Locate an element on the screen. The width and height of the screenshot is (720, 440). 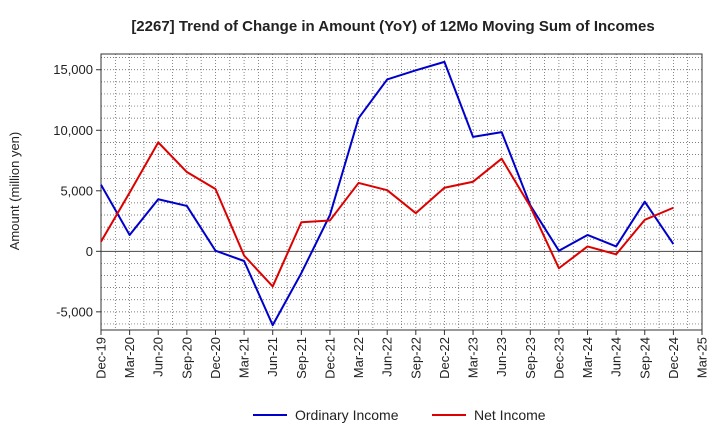
x-tick-label: Dec-23 is located at coordinates (558, 358).